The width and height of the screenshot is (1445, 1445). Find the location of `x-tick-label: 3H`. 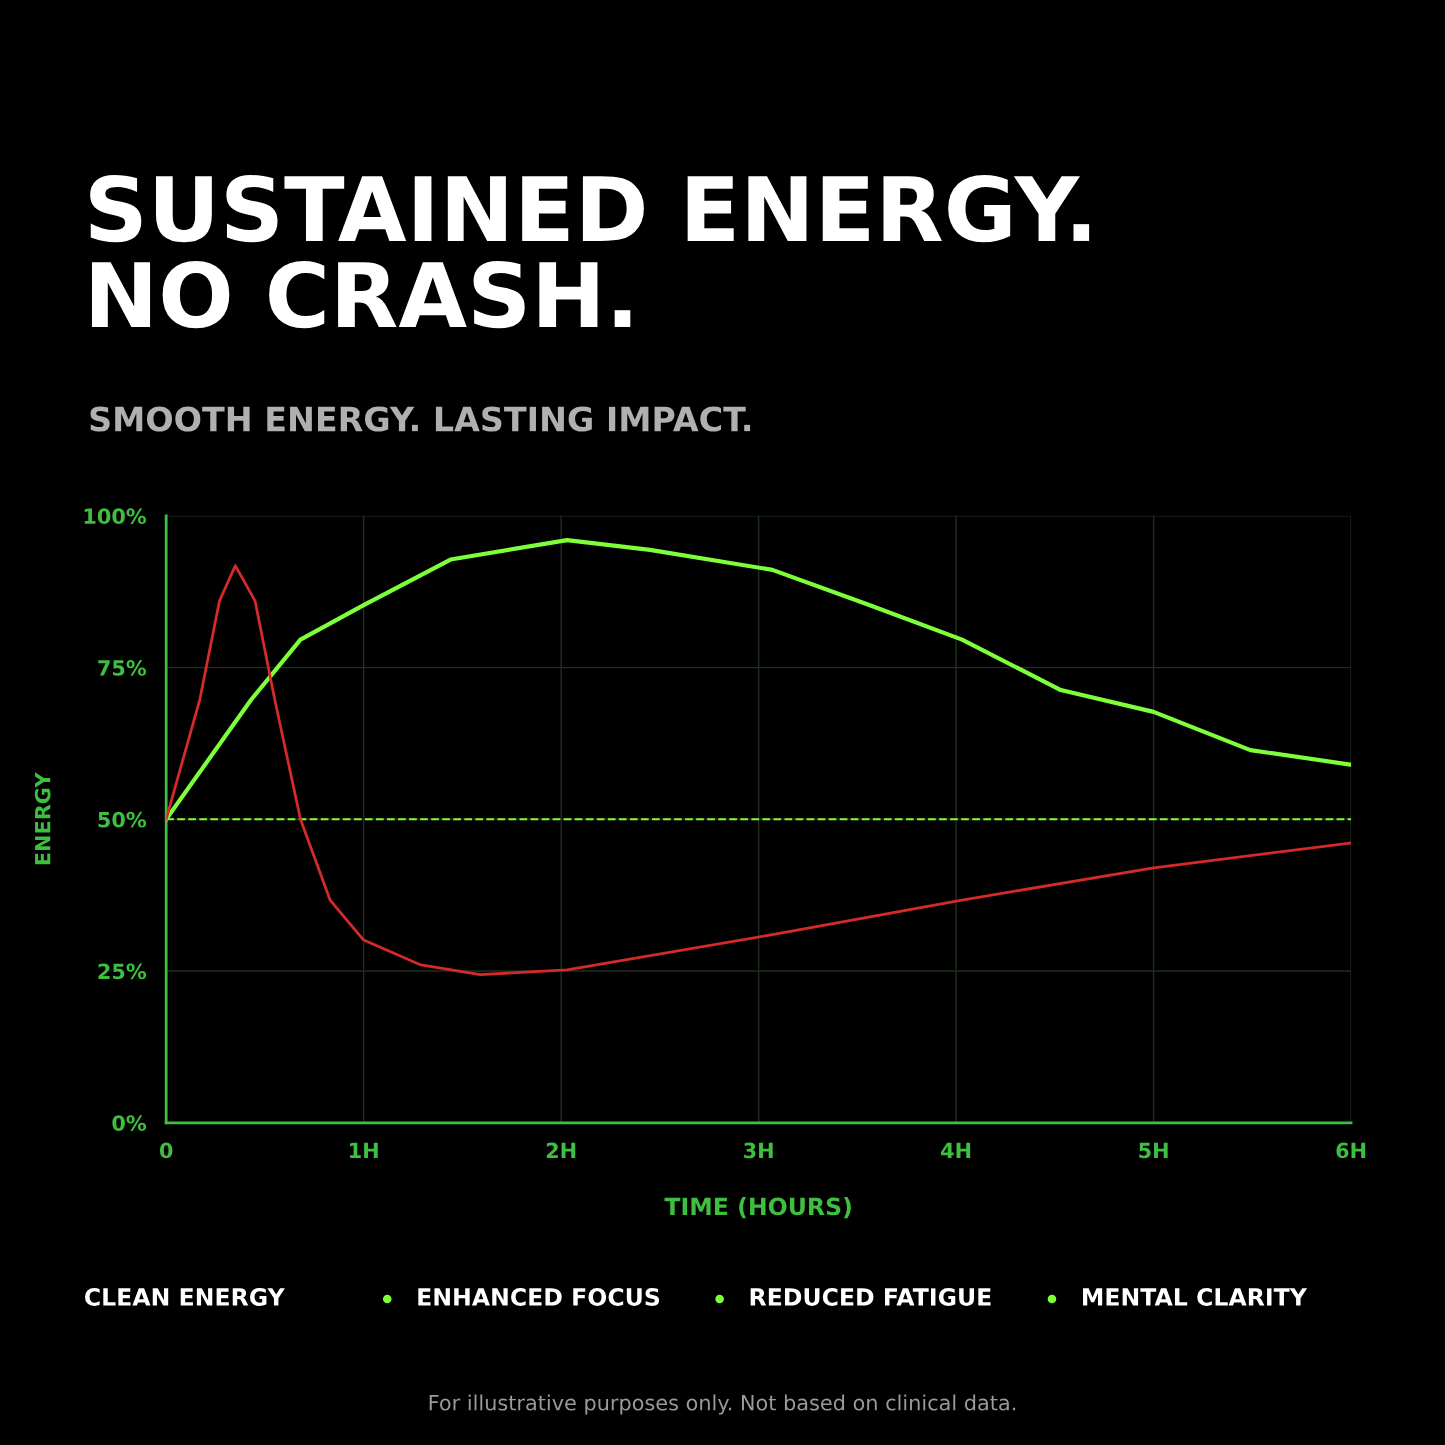

x-tick-label: 3H is located at coordinates (758, 1150).